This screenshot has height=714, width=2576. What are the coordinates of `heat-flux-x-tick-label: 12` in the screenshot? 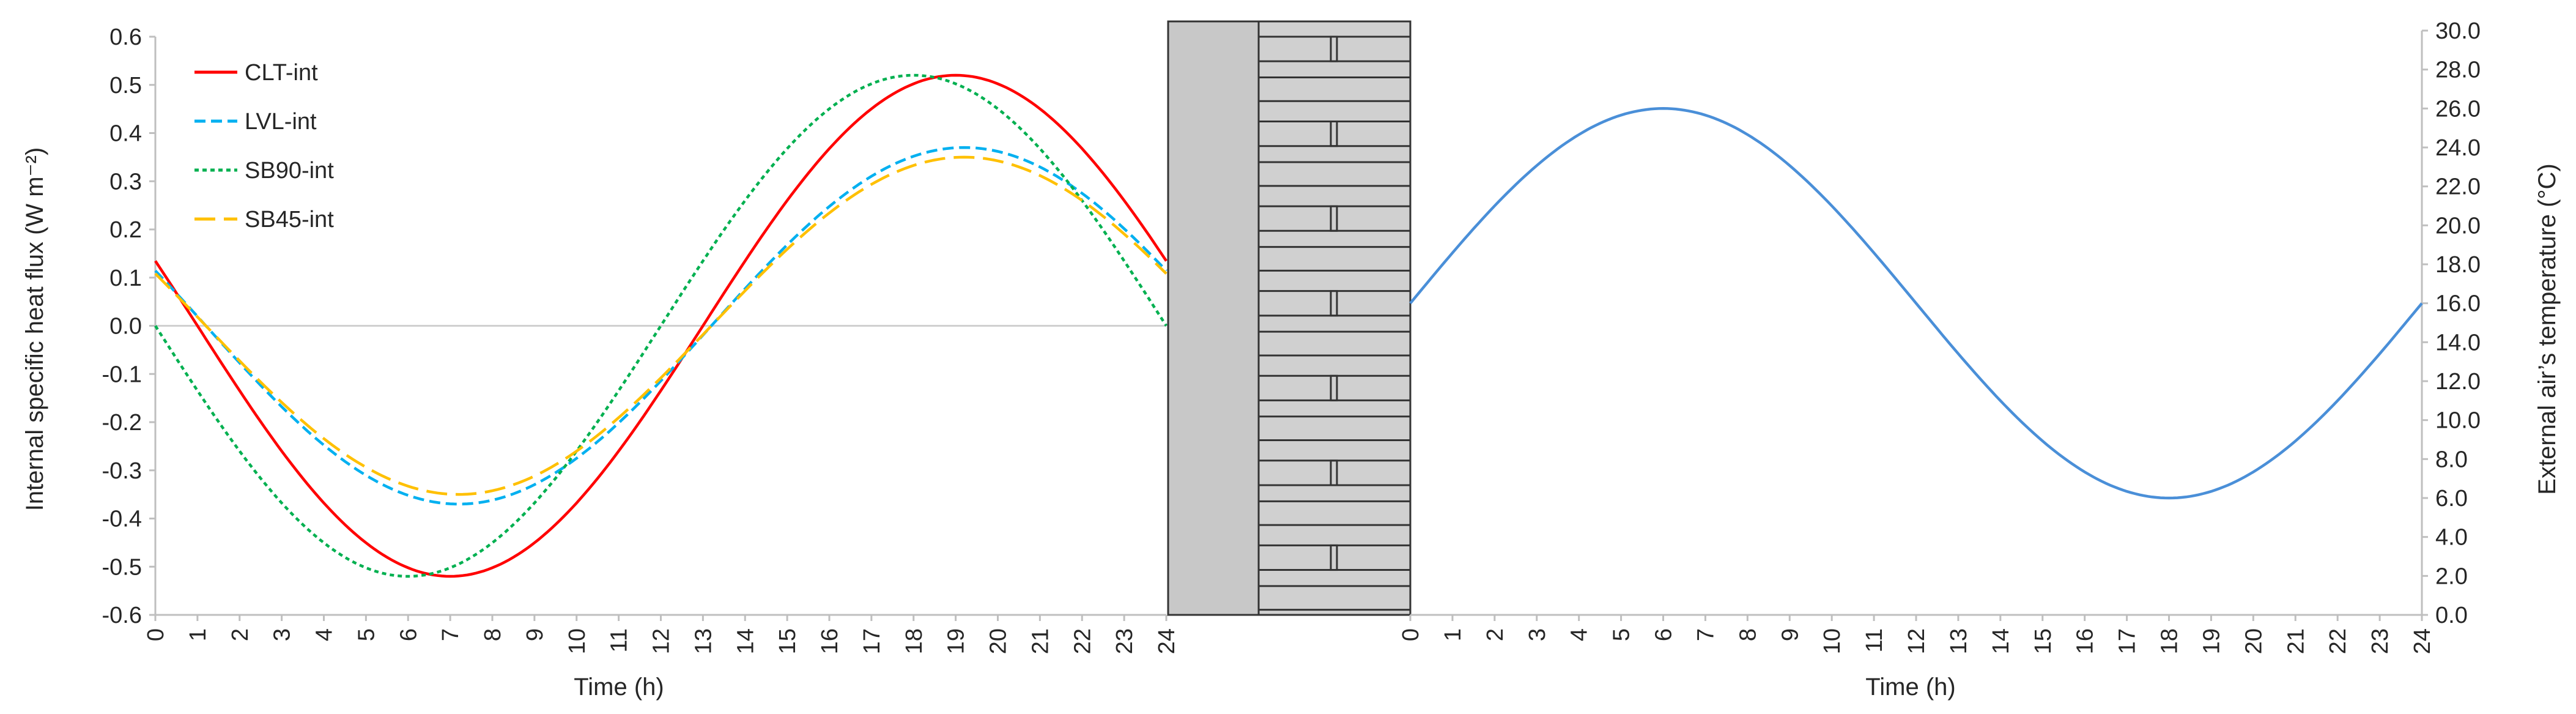 It's located at (662, 641).